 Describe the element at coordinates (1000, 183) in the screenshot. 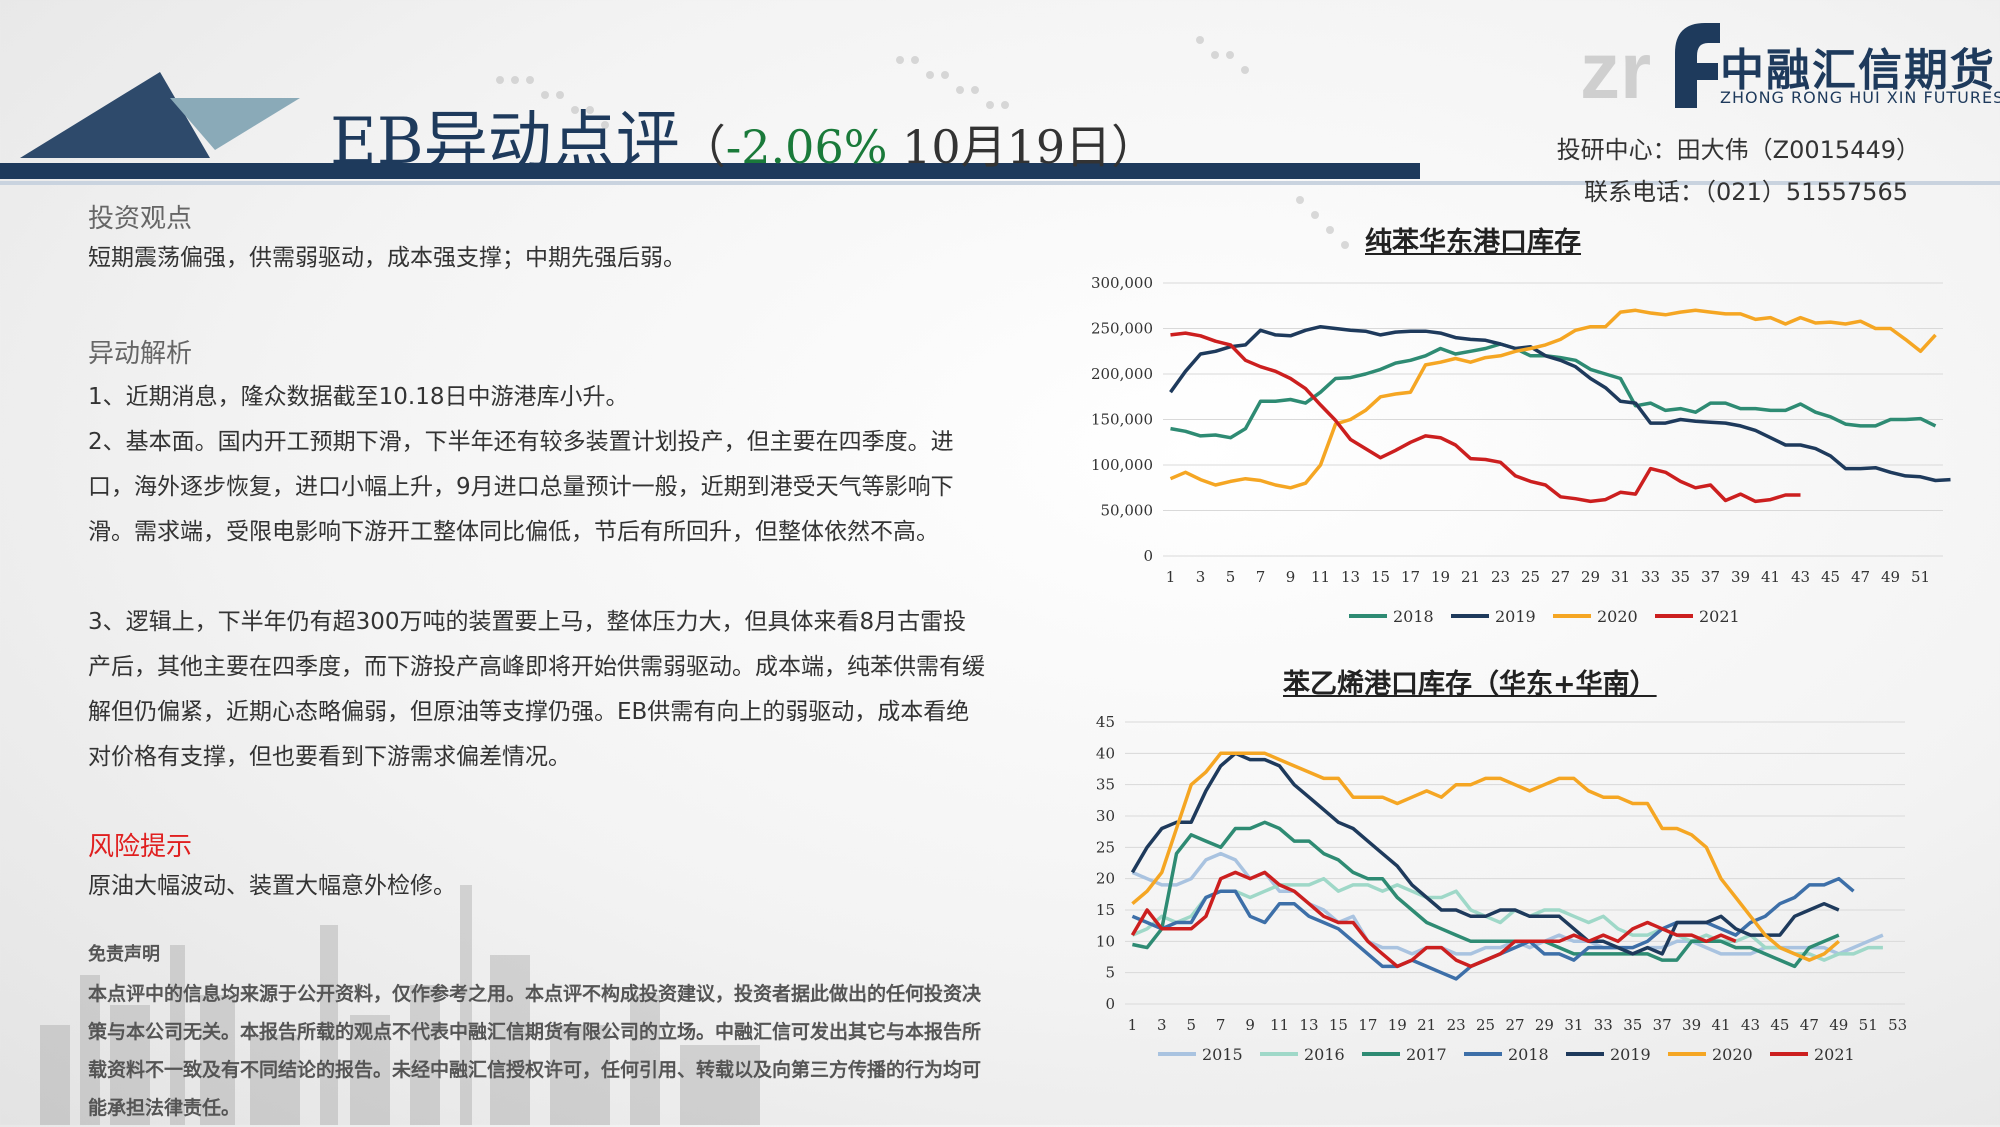

I see `header-underline` at that location.